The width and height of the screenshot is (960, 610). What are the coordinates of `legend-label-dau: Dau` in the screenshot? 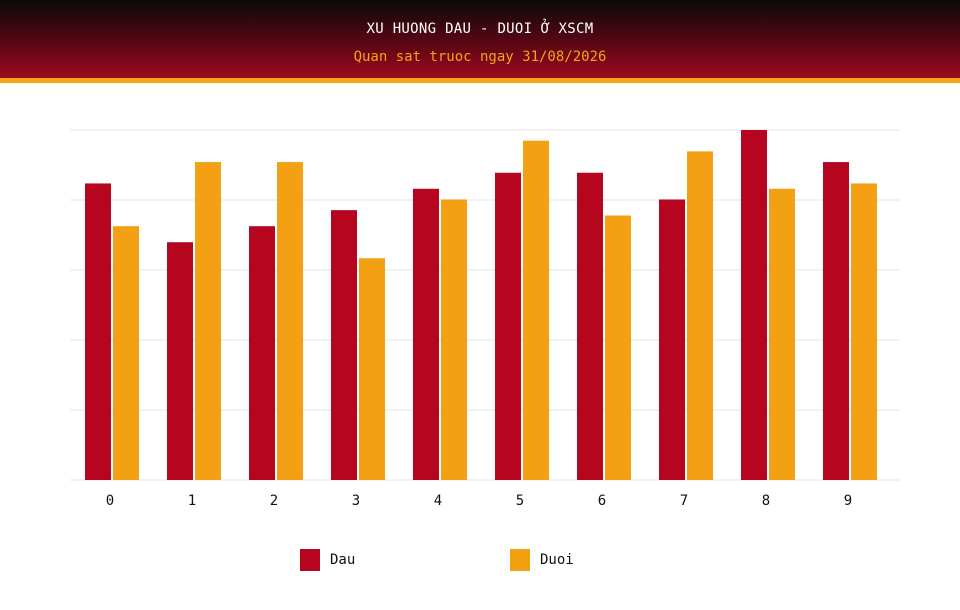 It's located at (343, 560).